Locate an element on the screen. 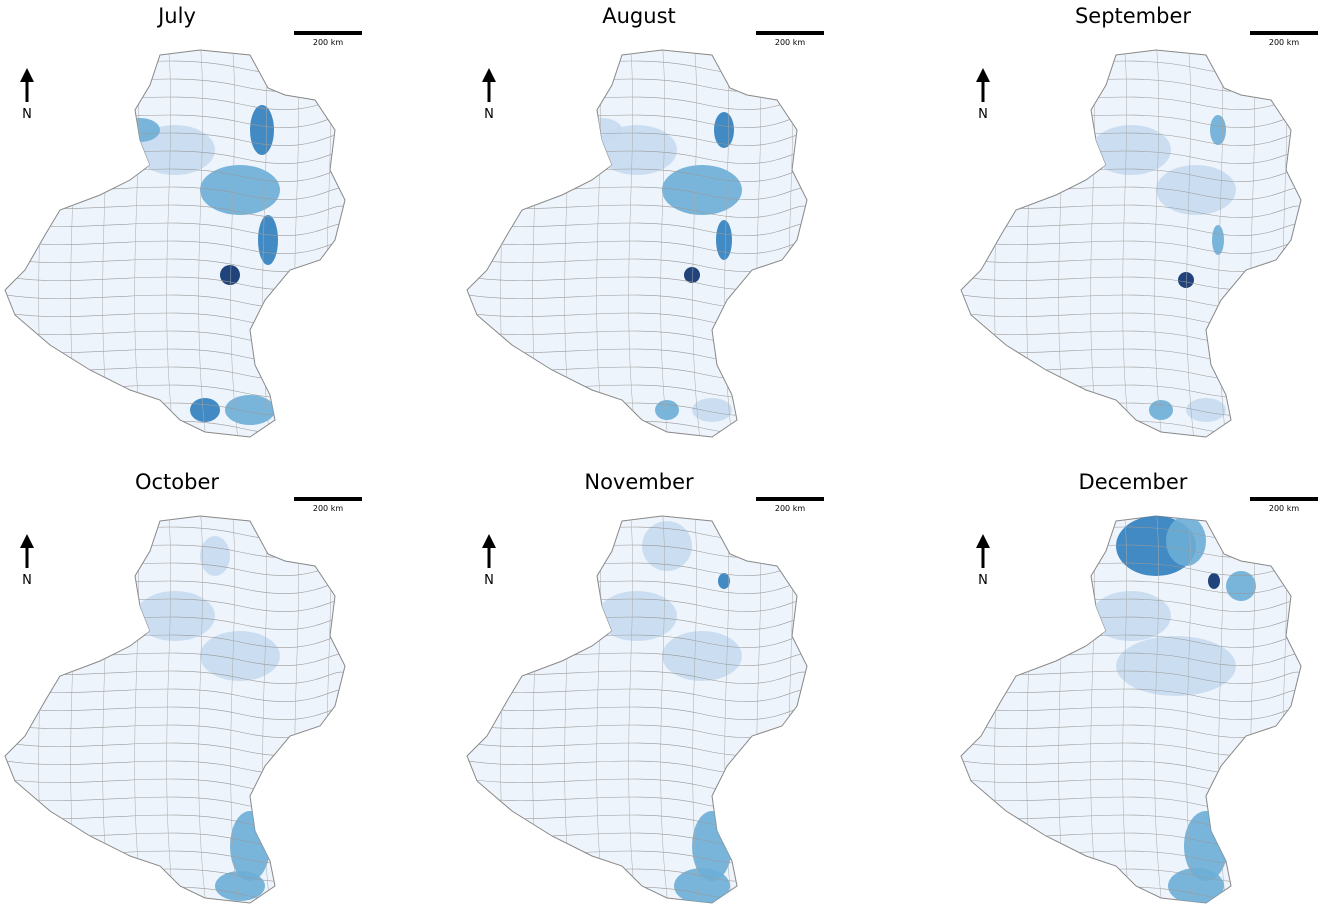 This screenshot has height=912, width=1325. map-panel: July 200 km N is located at coordinates (181, 228).